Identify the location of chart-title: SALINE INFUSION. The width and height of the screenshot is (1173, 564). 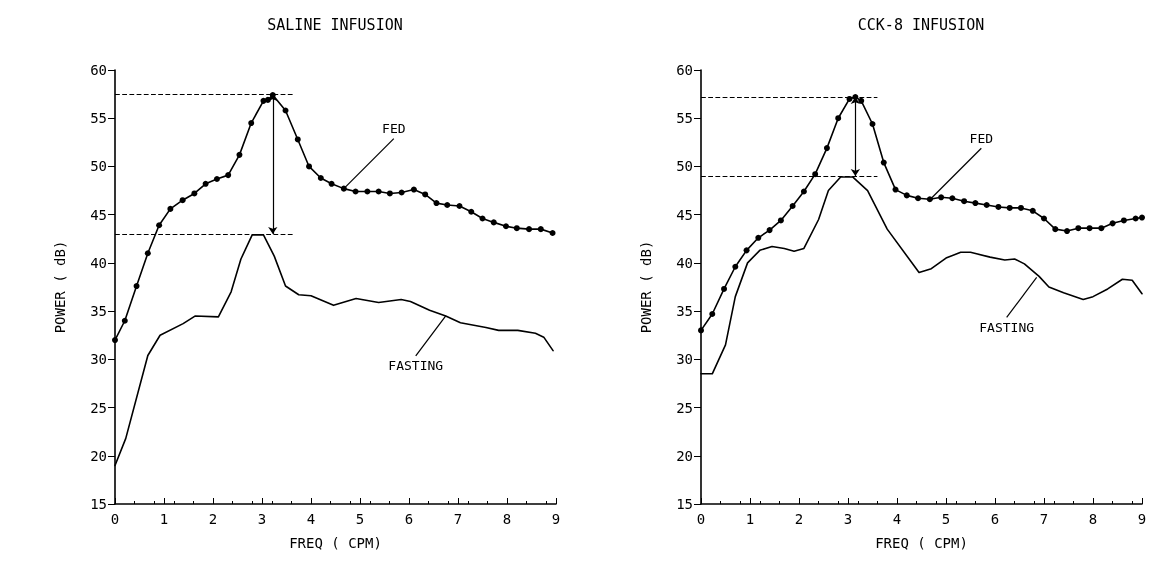
(335, 24).